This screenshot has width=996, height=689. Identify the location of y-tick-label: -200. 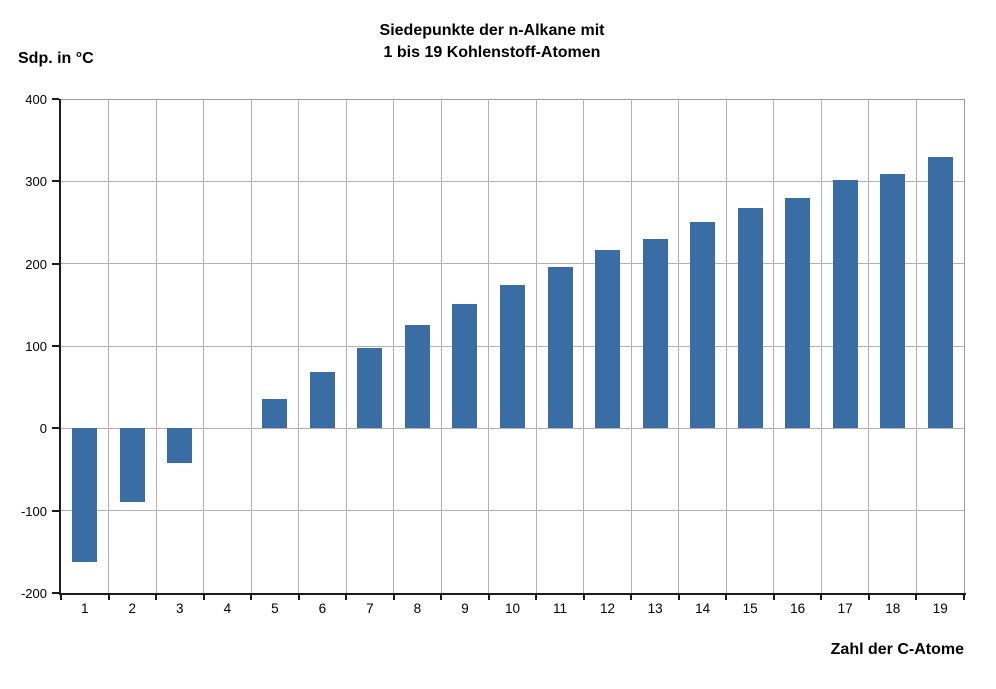
(33, 593).